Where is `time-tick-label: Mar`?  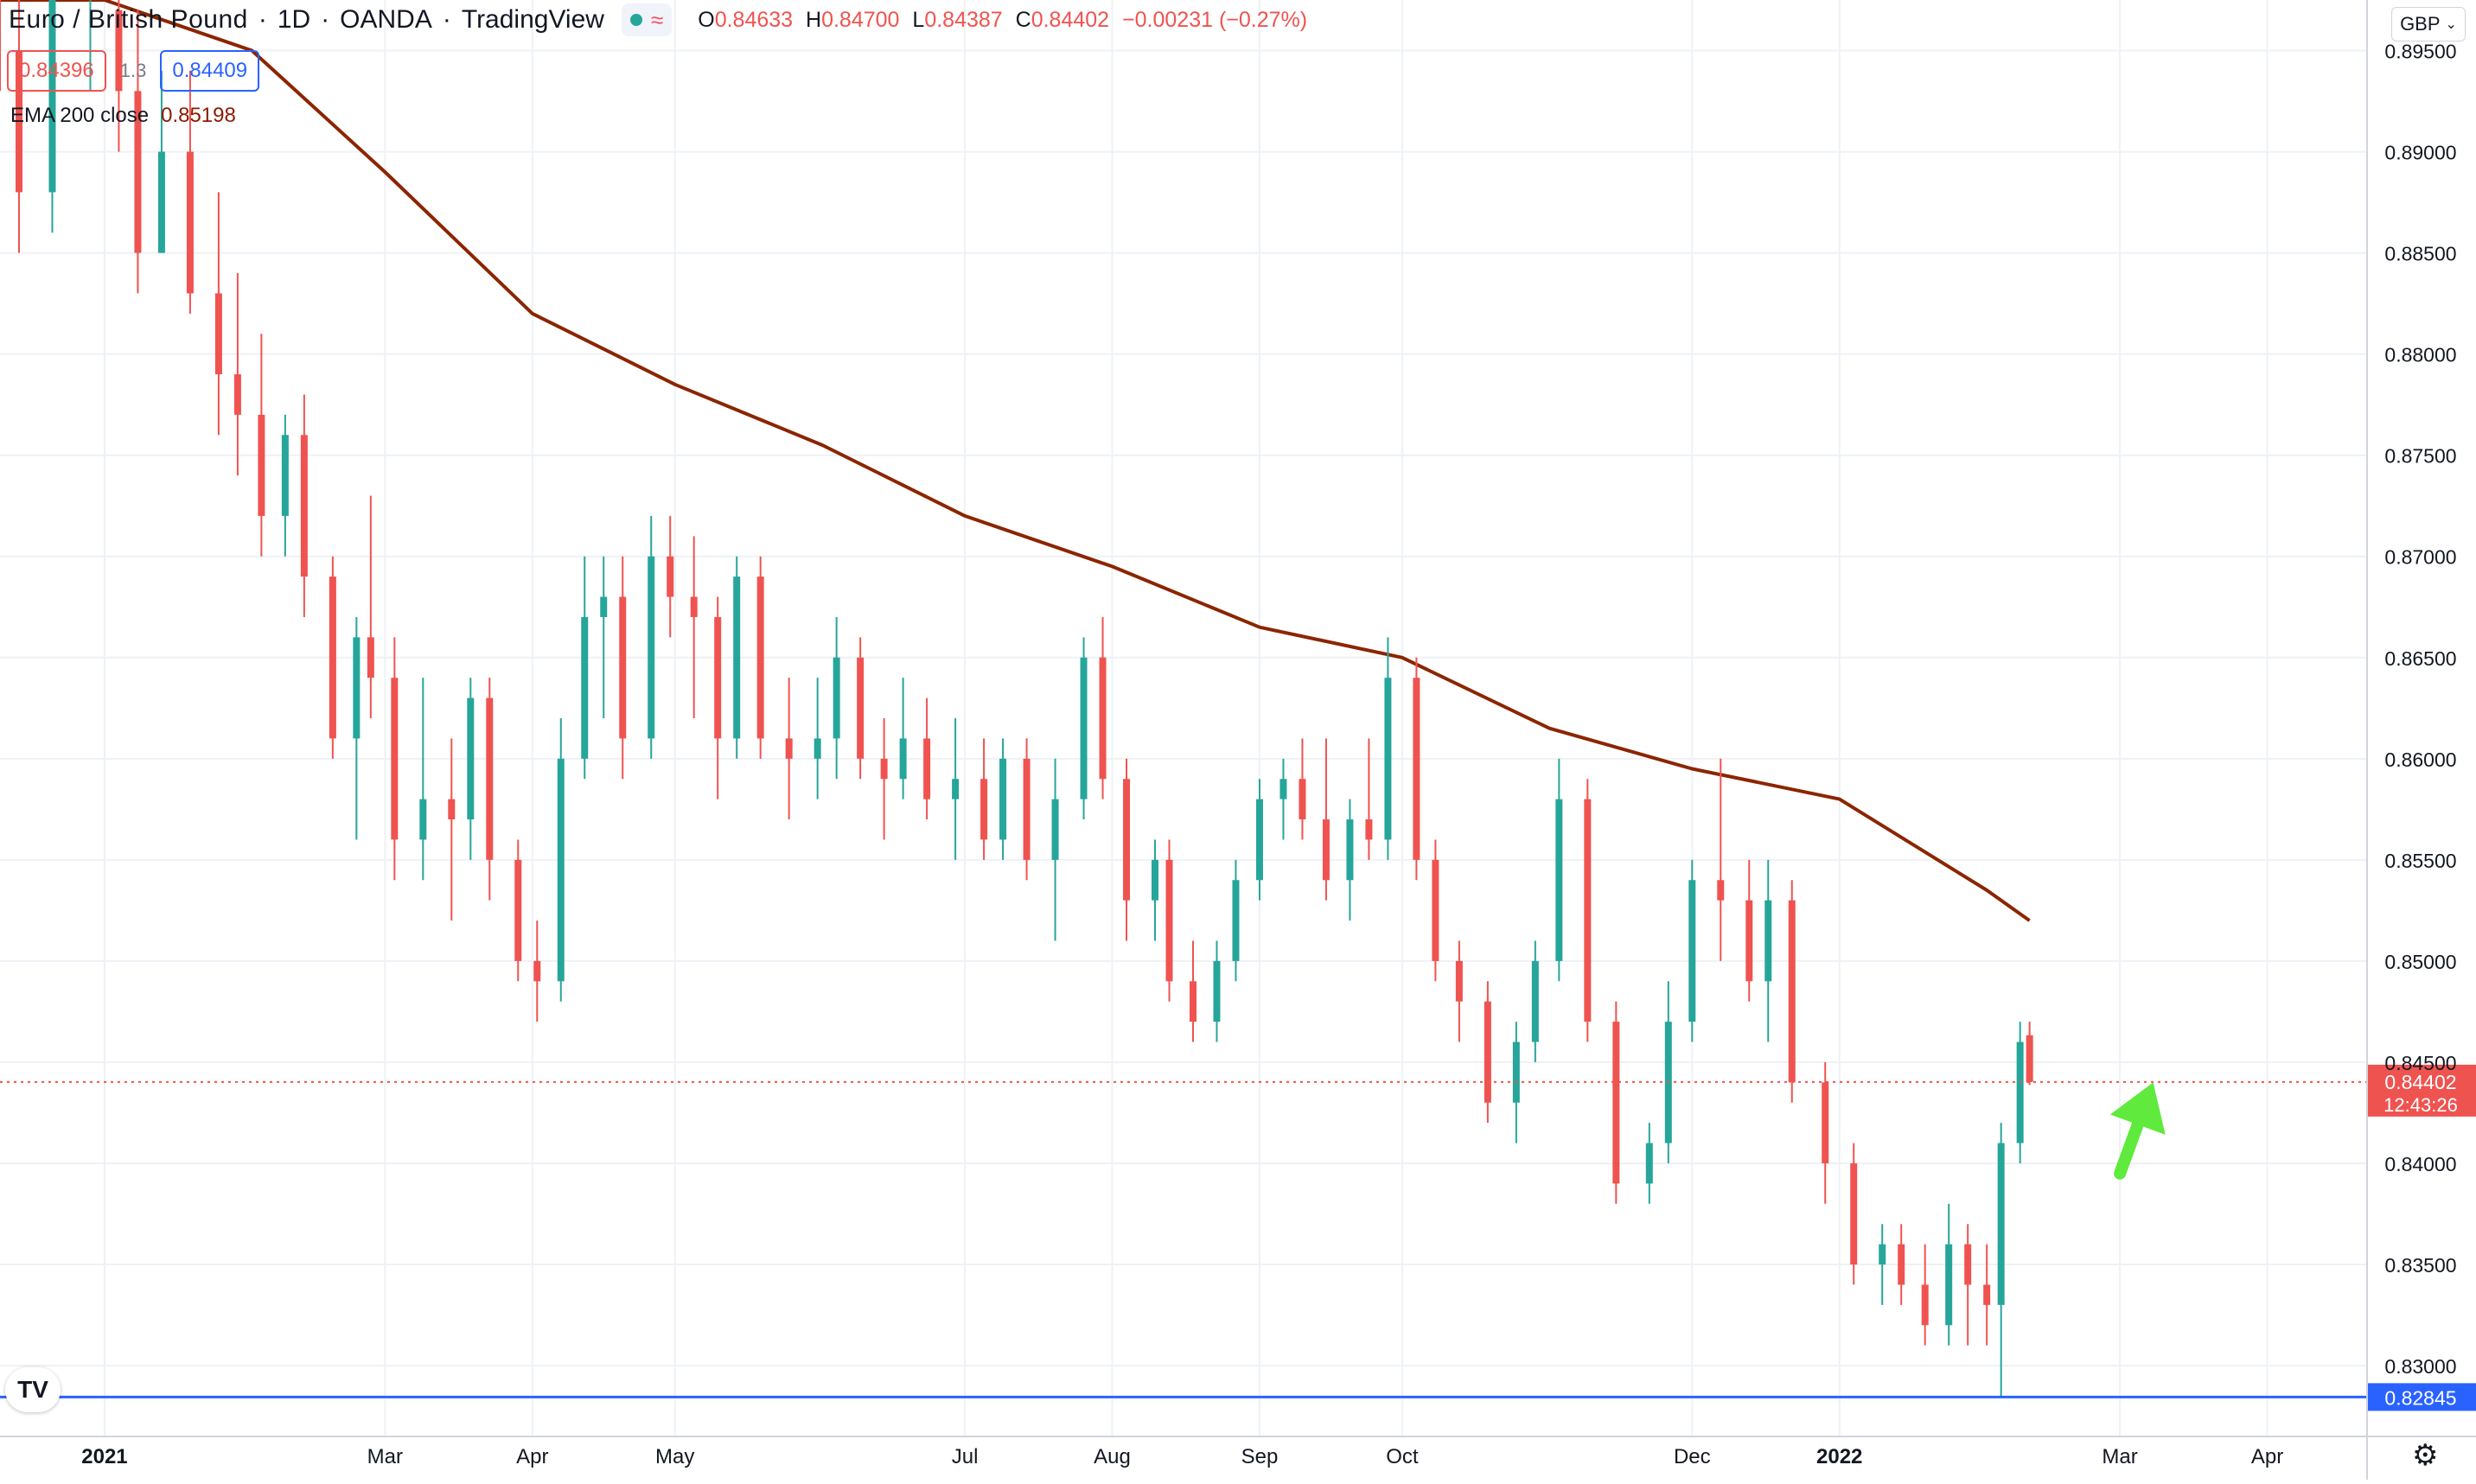
time-tick-label: Mar is located at coordinates (385, 1457).